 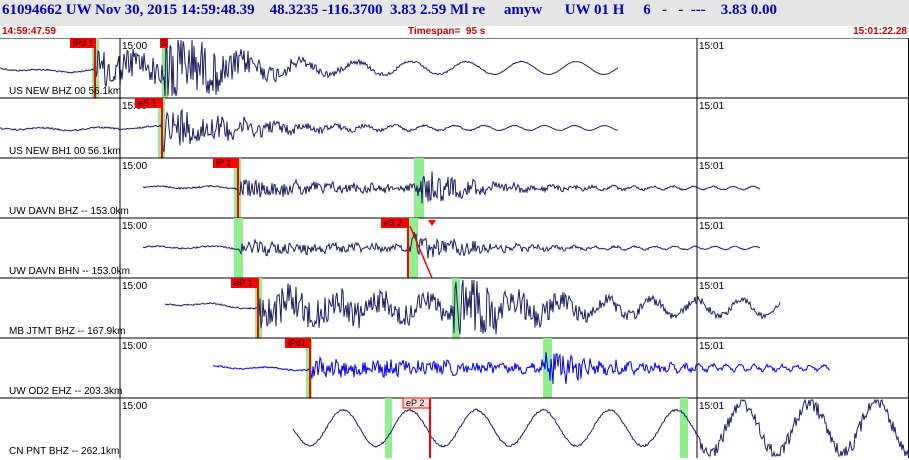 I want to click on channel-label: UW OD2 EHZ -- 203.3km, so click(x=65, y=391).